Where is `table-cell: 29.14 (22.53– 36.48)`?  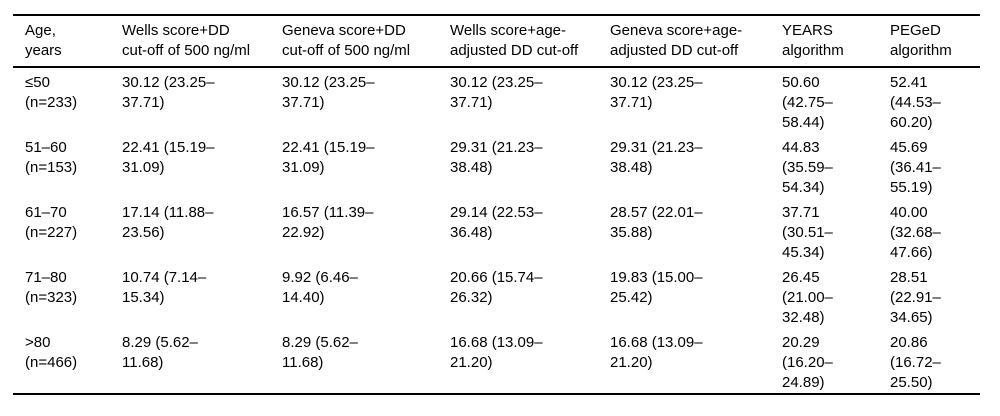 table-cell: 29.14 (22.53– 36.48) is located at coordinates (496, 222).